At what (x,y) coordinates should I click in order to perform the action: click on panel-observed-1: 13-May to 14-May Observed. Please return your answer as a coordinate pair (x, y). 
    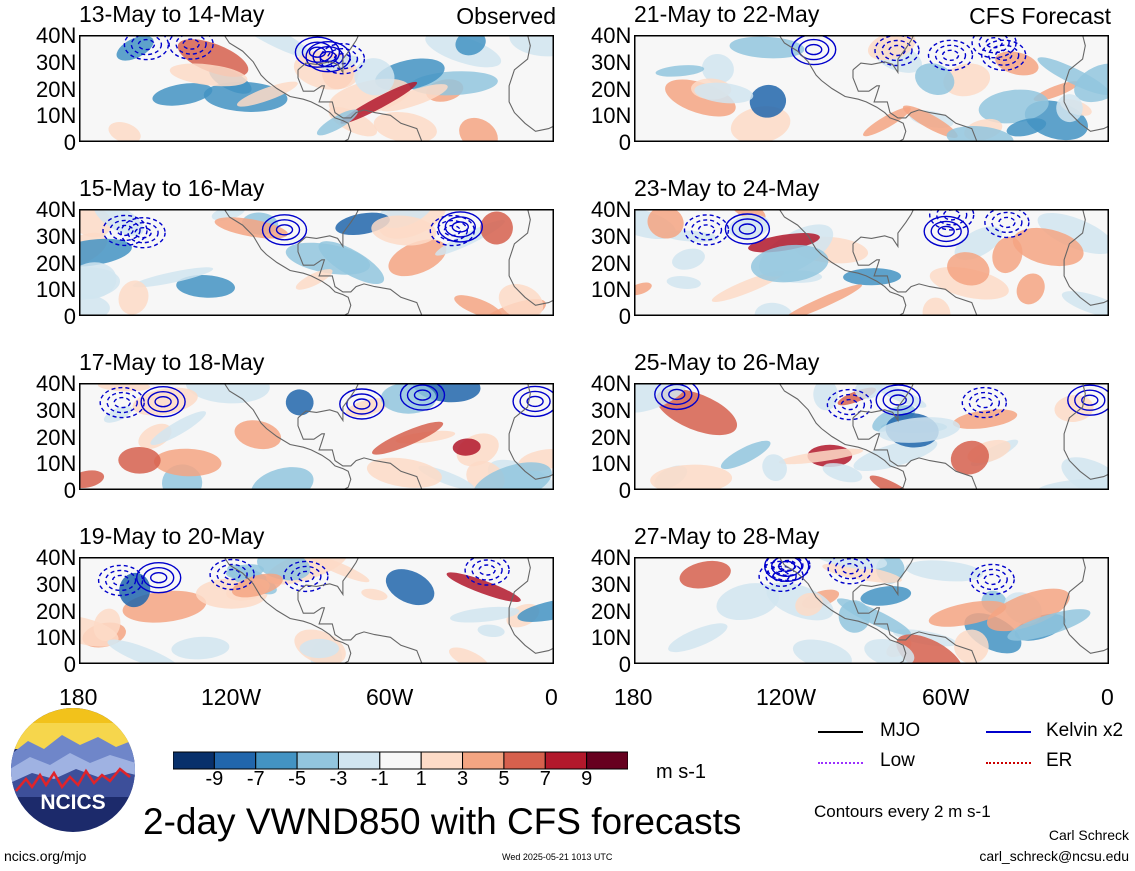
    Looking at the image, I should click on (317, 71).